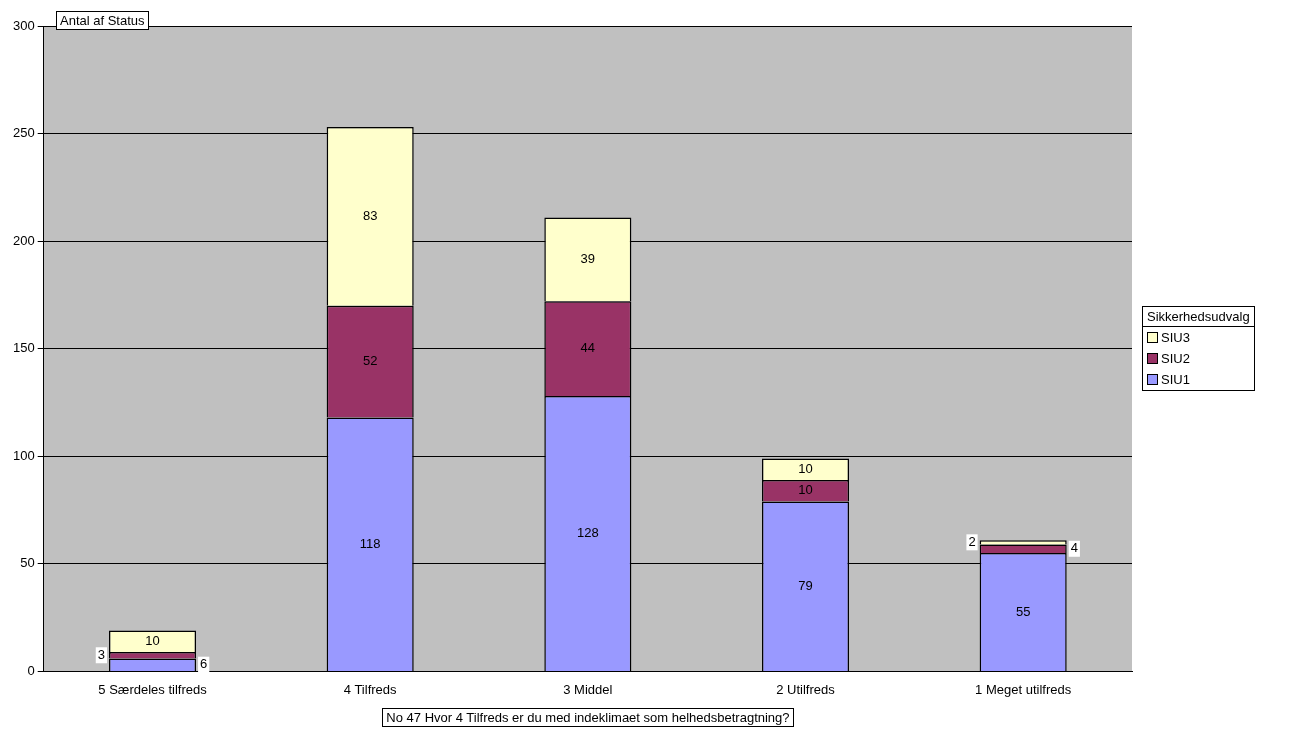 The width and height of the screenshot is (1302, 751). Describe the element at coordinates (204, 664) in the screenshot. I see `data-label: 6` at that location.